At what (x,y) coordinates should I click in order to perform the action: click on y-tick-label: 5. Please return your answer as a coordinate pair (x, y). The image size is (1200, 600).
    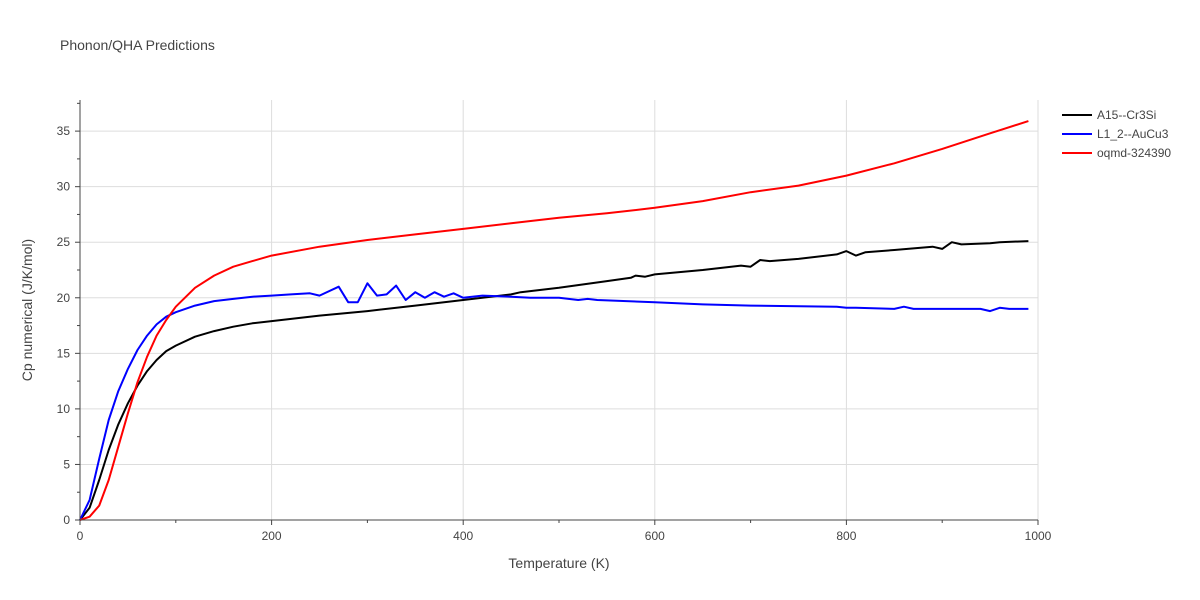
    Looking at the image, I should click on (66, 464).